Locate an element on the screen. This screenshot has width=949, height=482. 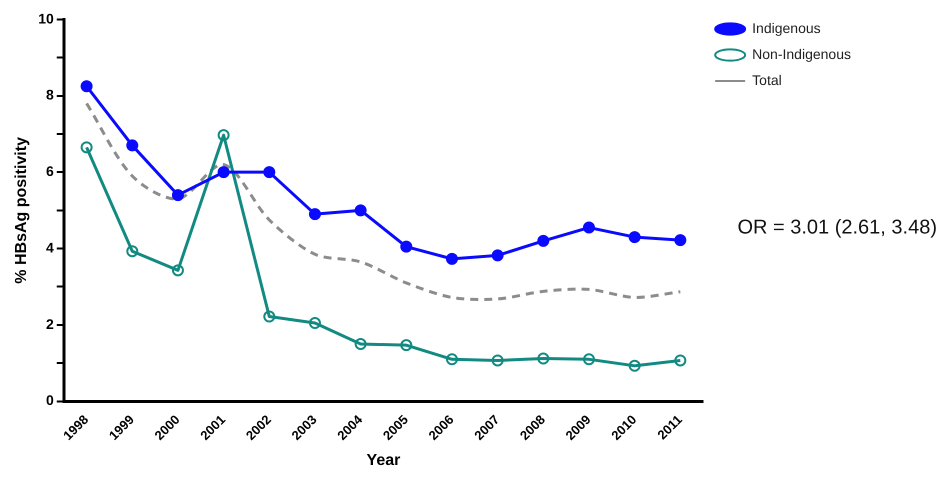
legend-label: Total is located at coordinates (767, 80).